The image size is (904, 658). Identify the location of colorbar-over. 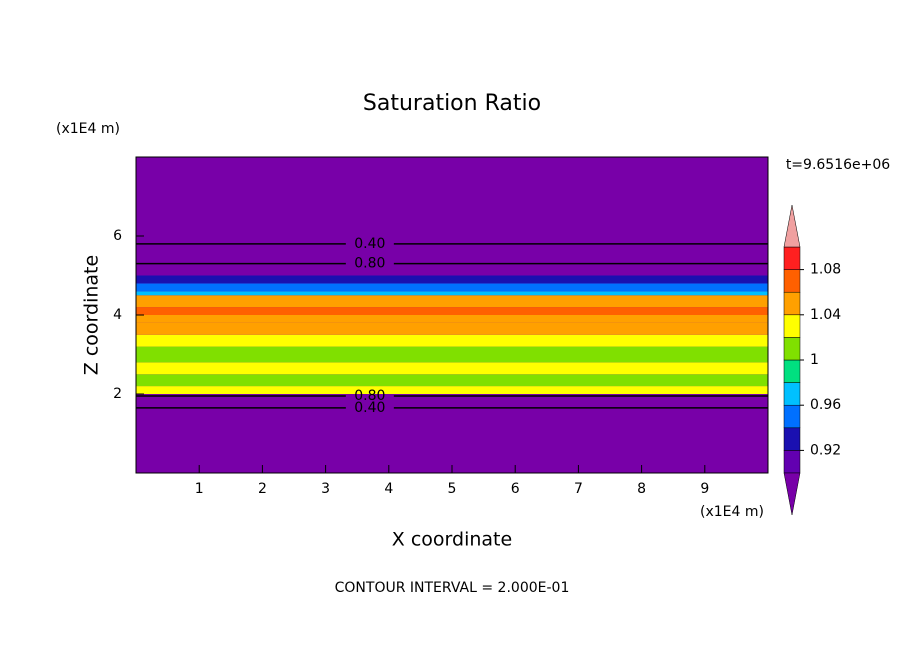
(792, 226).